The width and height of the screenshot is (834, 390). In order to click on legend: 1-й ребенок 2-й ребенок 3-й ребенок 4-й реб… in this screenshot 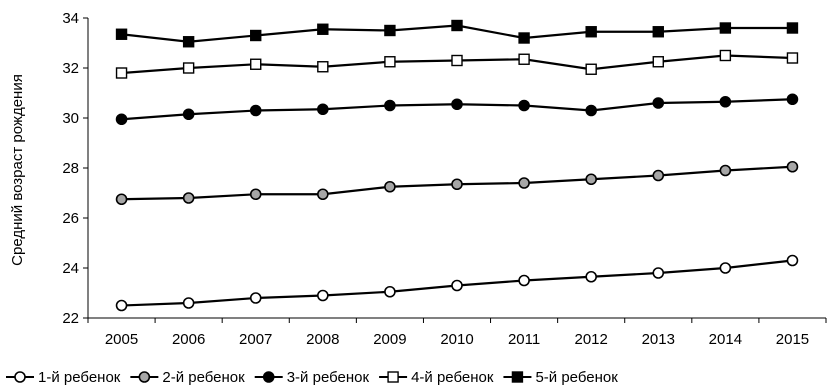, I will do `click(312, 377)`.